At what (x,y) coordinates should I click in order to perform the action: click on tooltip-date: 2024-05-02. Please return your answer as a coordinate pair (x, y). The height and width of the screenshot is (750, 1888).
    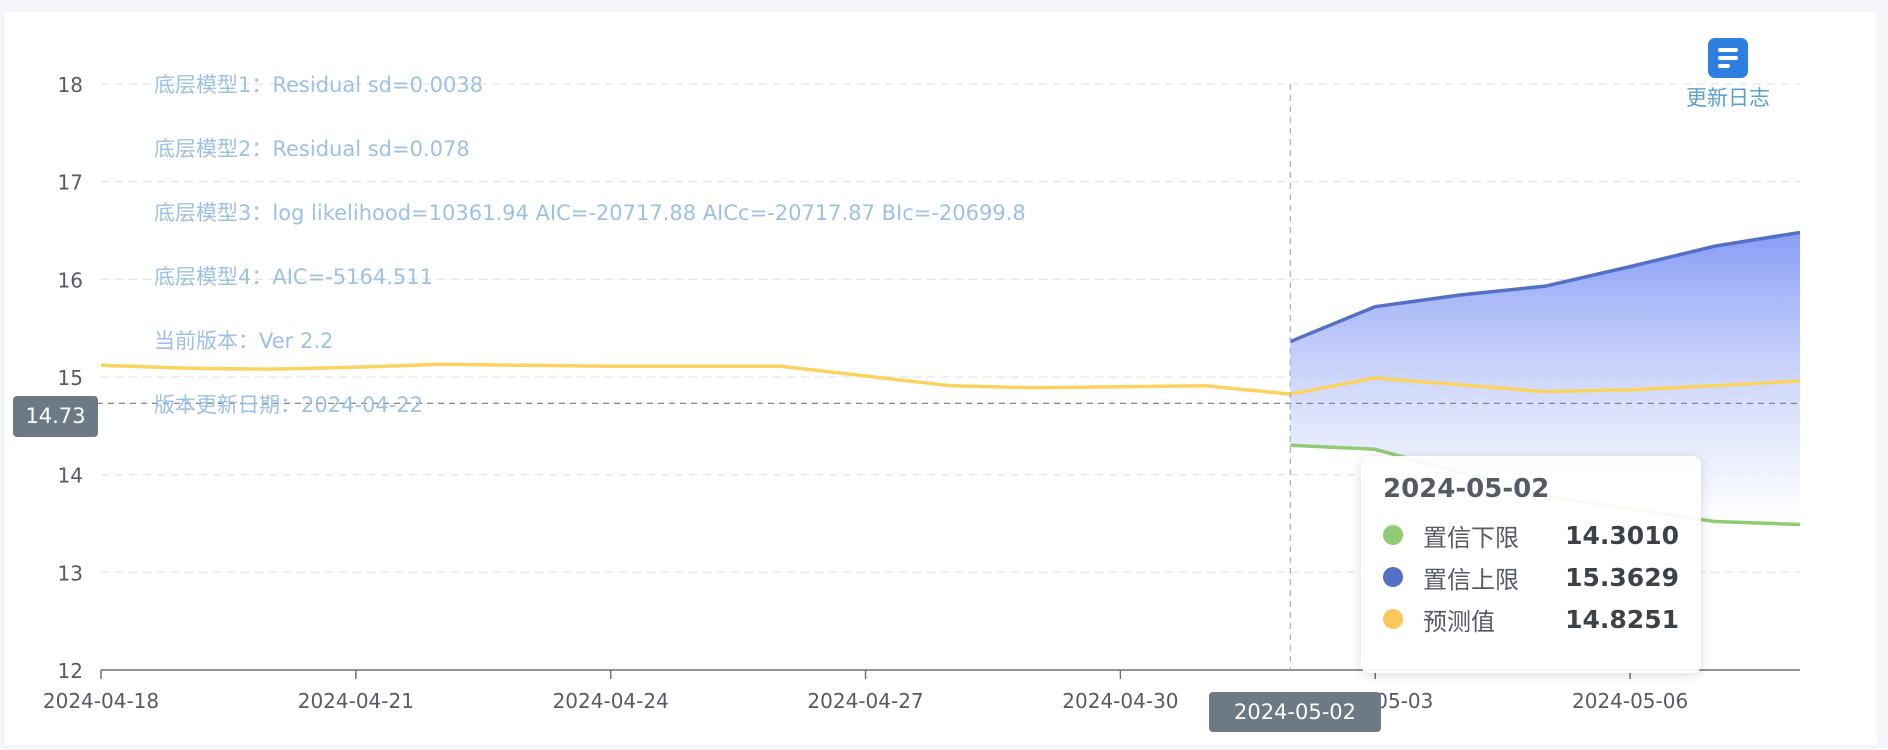
    Looking at the image, I should click on (1466, 489).